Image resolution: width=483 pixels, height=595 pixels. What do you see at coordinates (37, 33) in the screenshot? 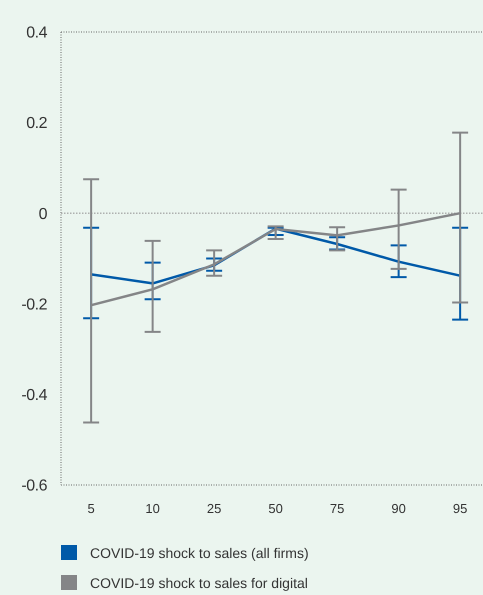
I see `y-tick-label: 0.4` at bounding box center [37, 33].